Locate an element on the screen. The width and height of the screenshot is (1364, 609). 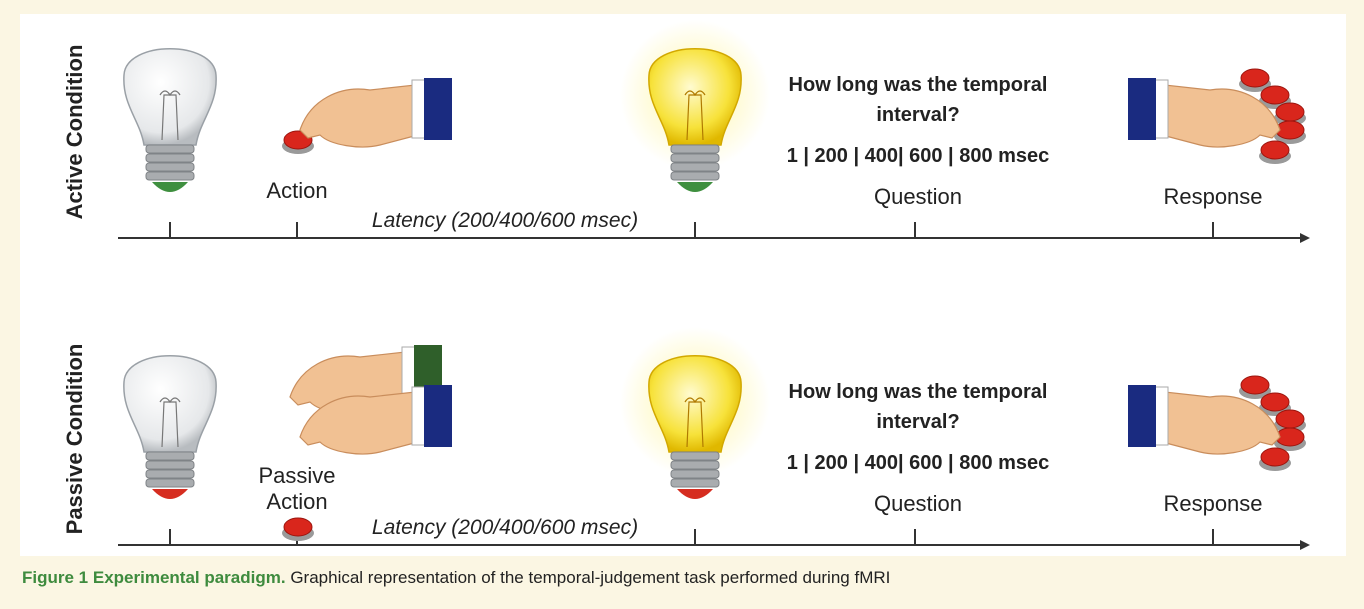
condition-label: Active Condition is located at coordinates (74, 132).